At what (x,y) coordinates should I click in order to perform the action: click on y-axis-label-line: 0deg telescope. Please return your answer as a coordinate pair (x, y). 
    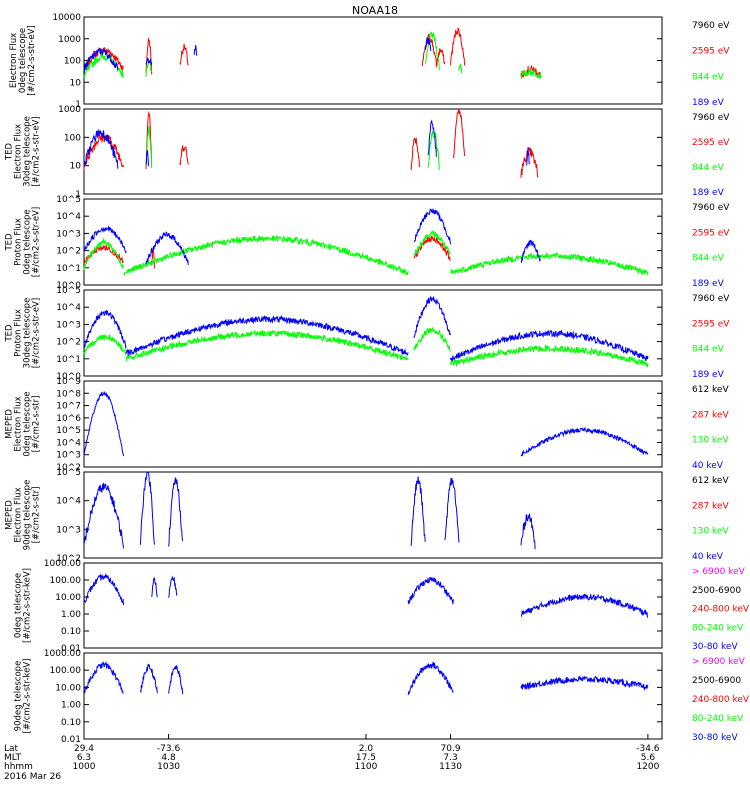
    Looking at the image, I should click on (23, 60).